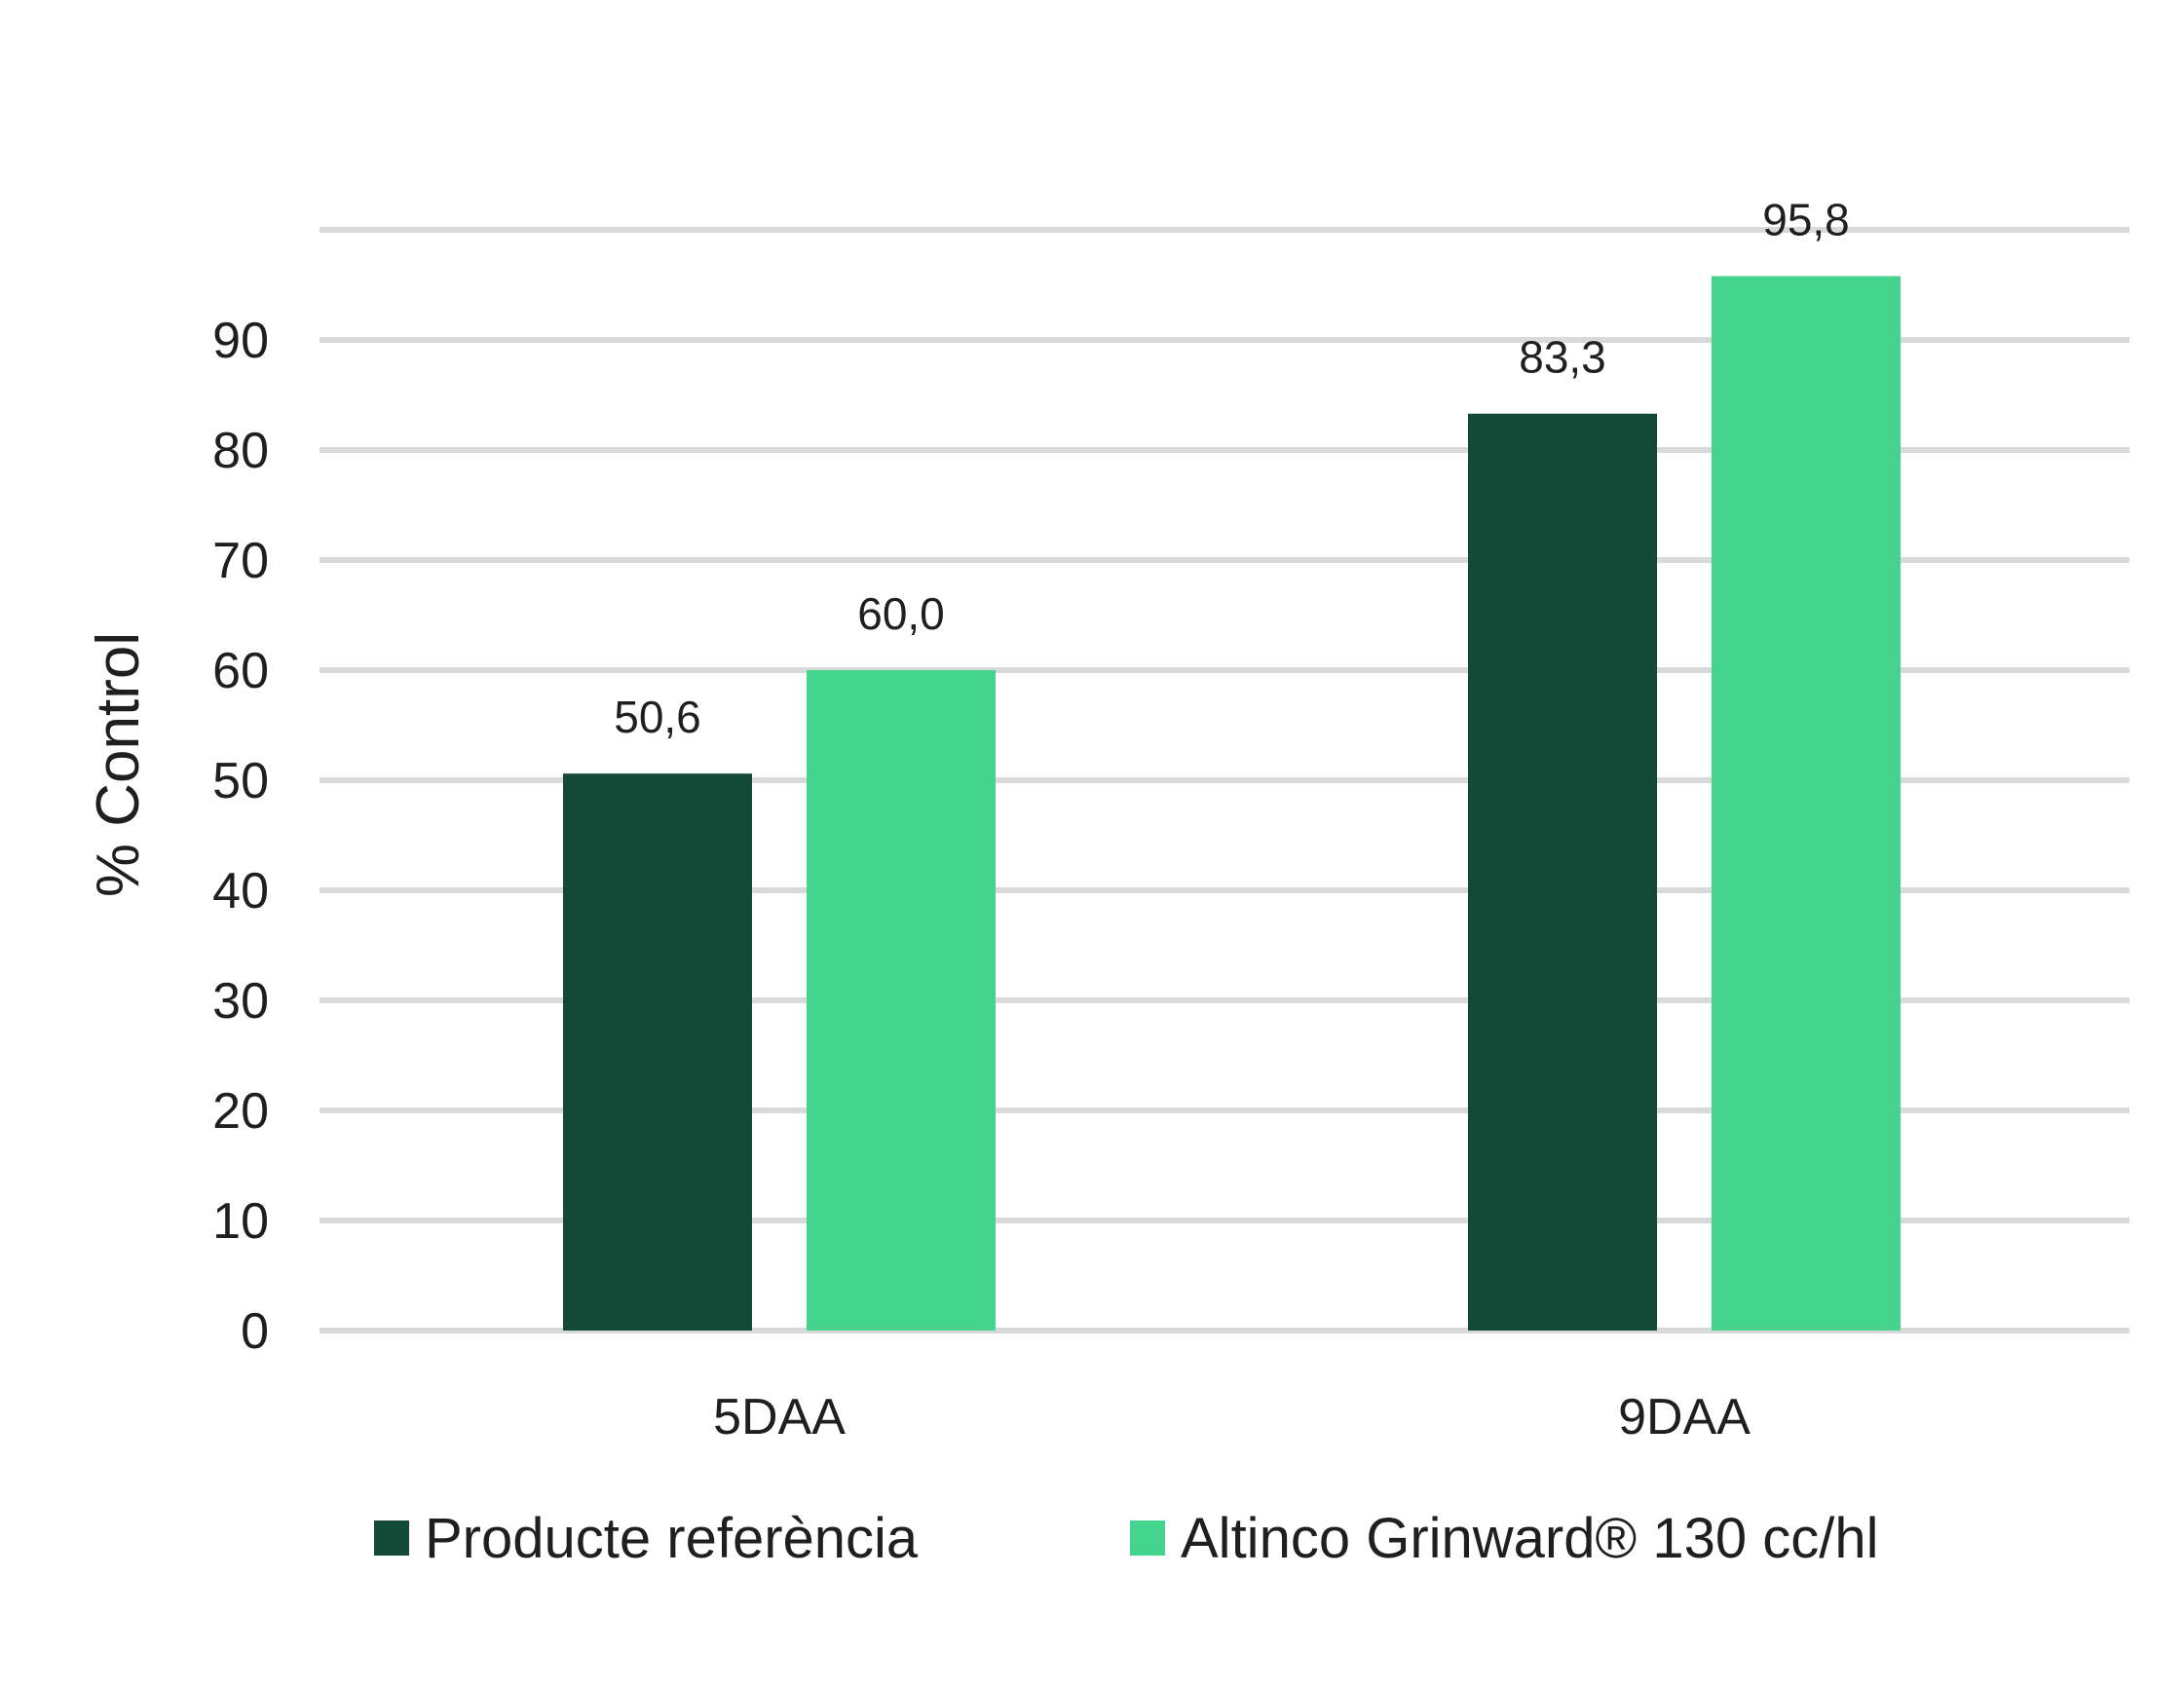 The width and height of the screenshot is (2184, 1689). Describe the element at coordinates (240, 836) in the screenshot. I see `y-axis-ticks: 0 10 20 30 40 50 60 70 80 90` at that location.